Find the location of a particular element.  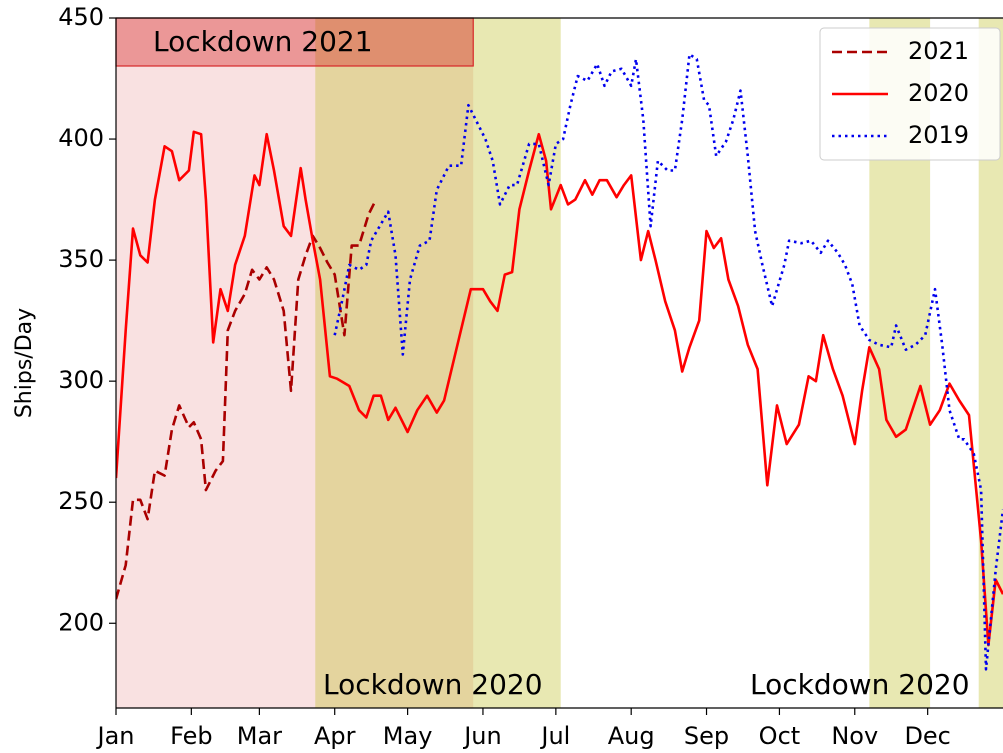

x-tick-label: Mar is located at coordinates (259, 736).